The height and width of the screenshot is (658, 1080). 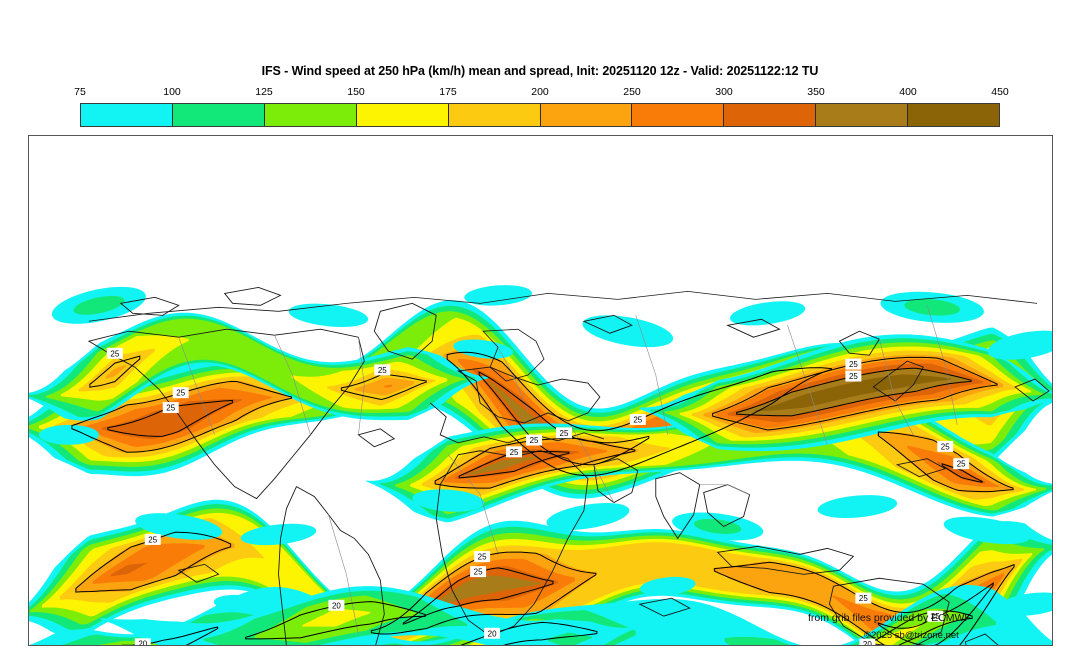 I want to click on colorbar-tick-150: 150, so click(x=356, y=92).